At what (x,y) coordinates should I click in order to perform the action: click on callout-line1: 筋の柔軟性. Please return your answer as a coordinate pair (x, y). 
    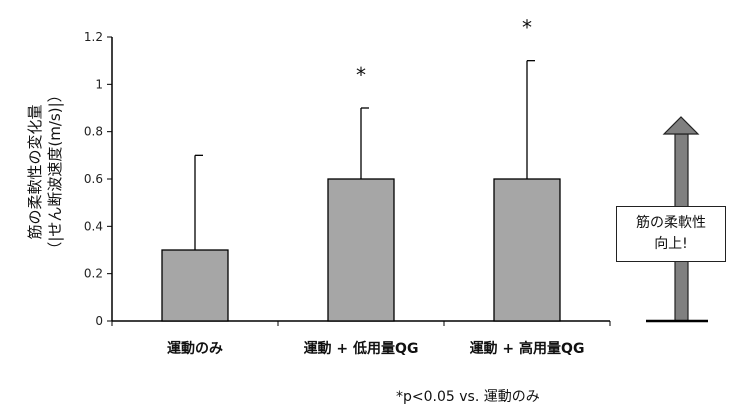
    Looking at the image, I should click on (671, 223).